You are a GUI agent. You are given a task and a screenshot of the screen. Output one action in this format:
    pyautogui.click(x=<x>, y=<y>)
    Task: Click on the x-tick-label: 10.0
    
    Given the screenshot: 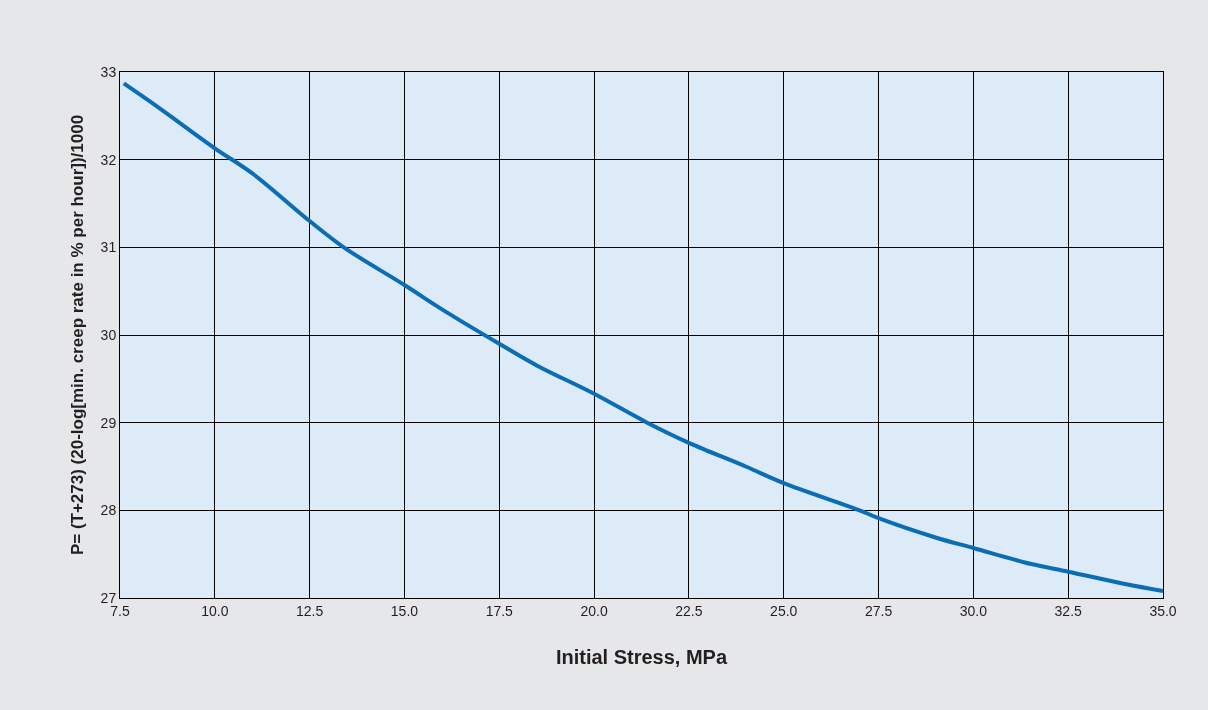 What is the action you would take?
    pyautogui.click(x=215, y=610)
    